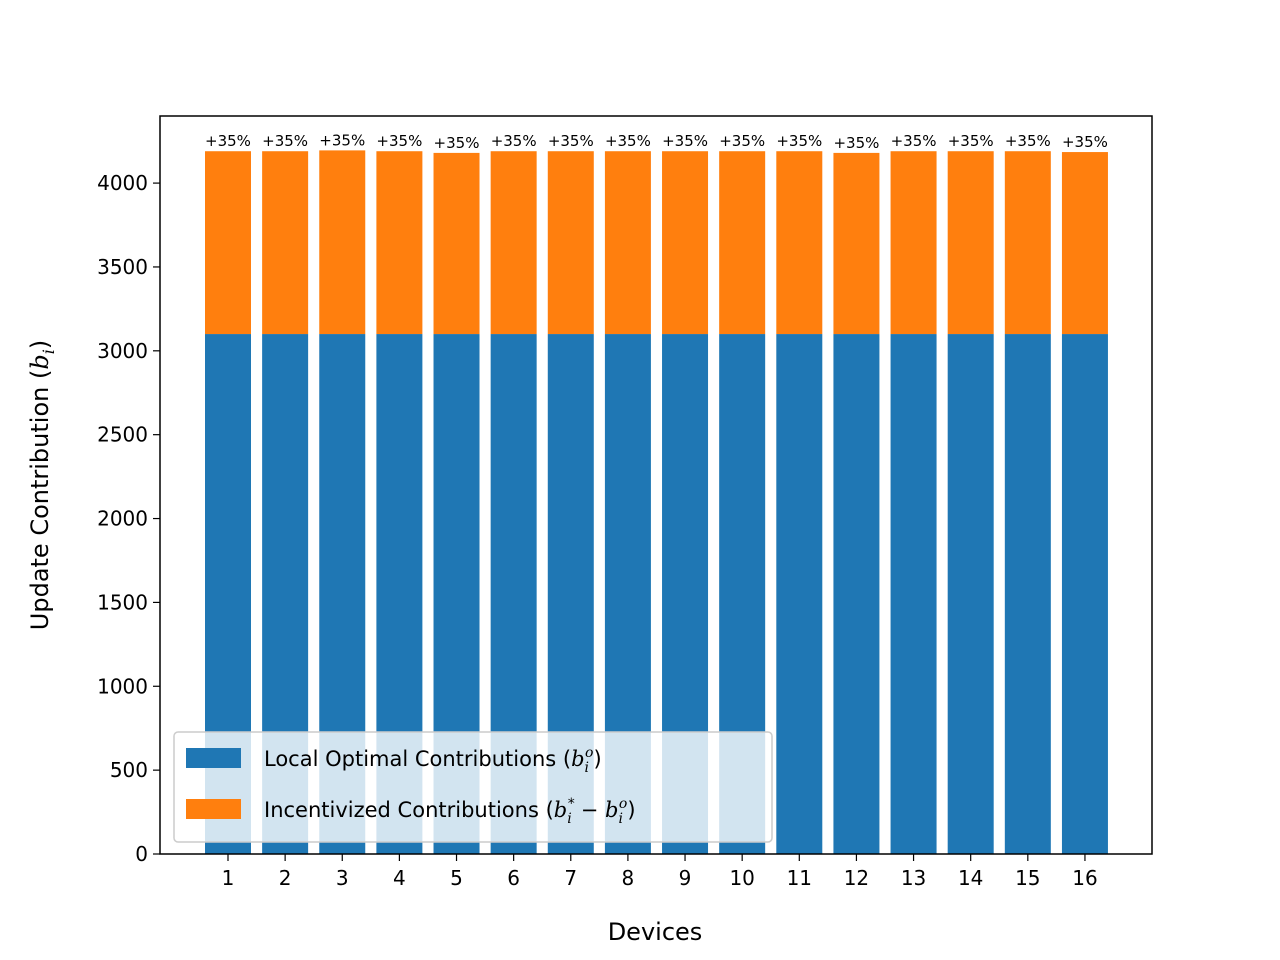 This screenshot has height=960, width=1280. What do you see at coordinates (655, 932) in the screenshot?
I see `x-axis-title: Devices` at bounding box center [655, 932].